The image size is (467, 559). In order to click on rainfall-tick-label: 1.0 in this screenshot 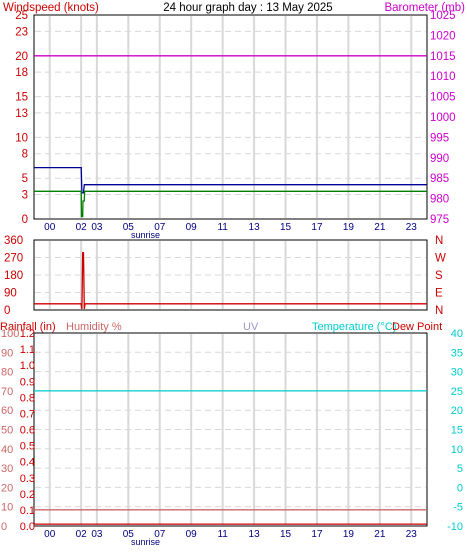, I will do `click(27, 366)`.